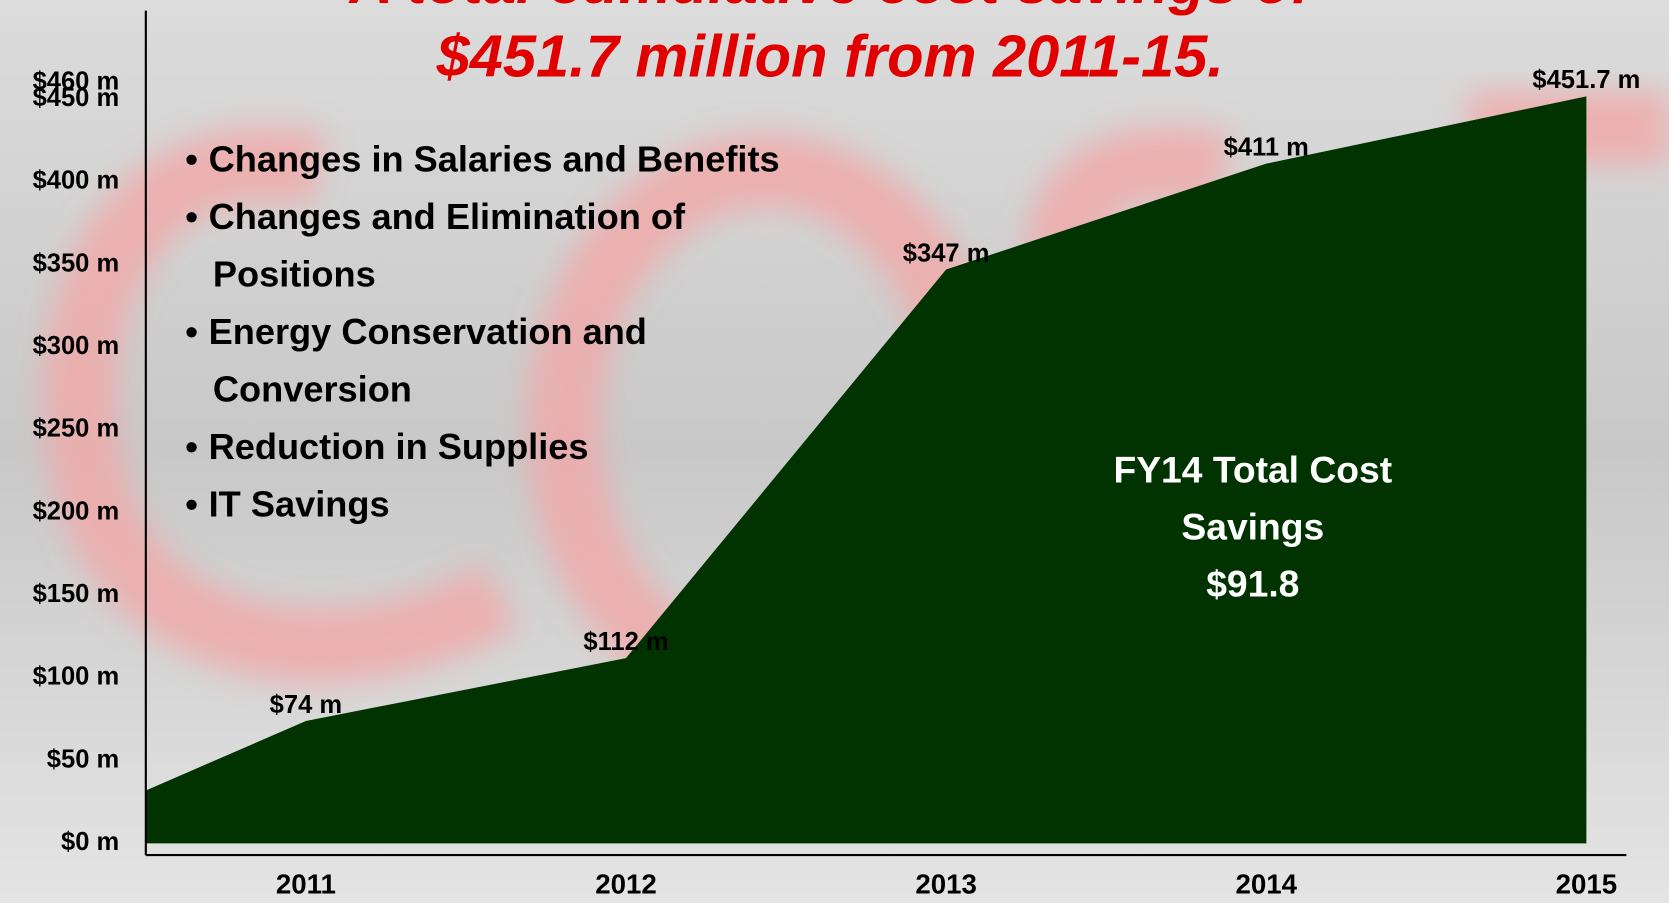 This screenshot has height=908, width=1669. I want to click on y-tick-label: $350 m, so click(76, 263).